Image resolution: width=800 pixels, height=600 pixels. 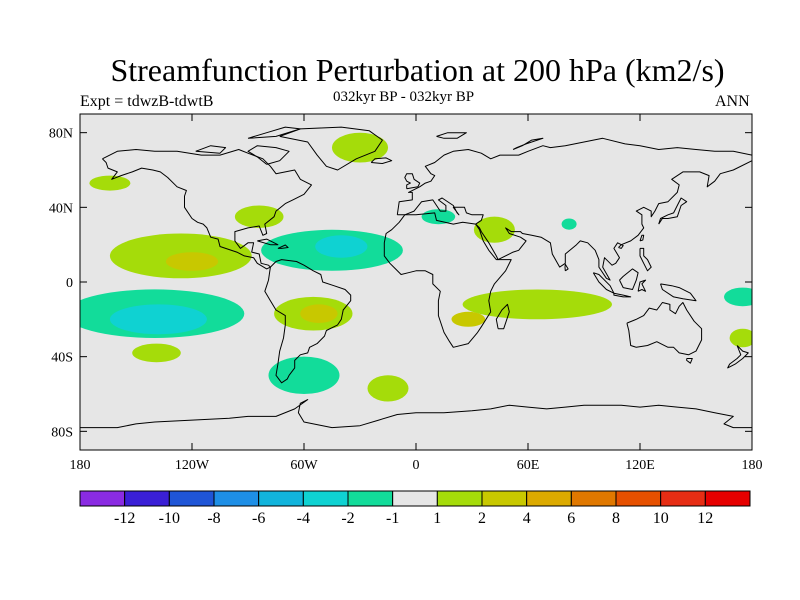 I want to click on x-tick-label-5: 120E, so click(x=640, y=465).